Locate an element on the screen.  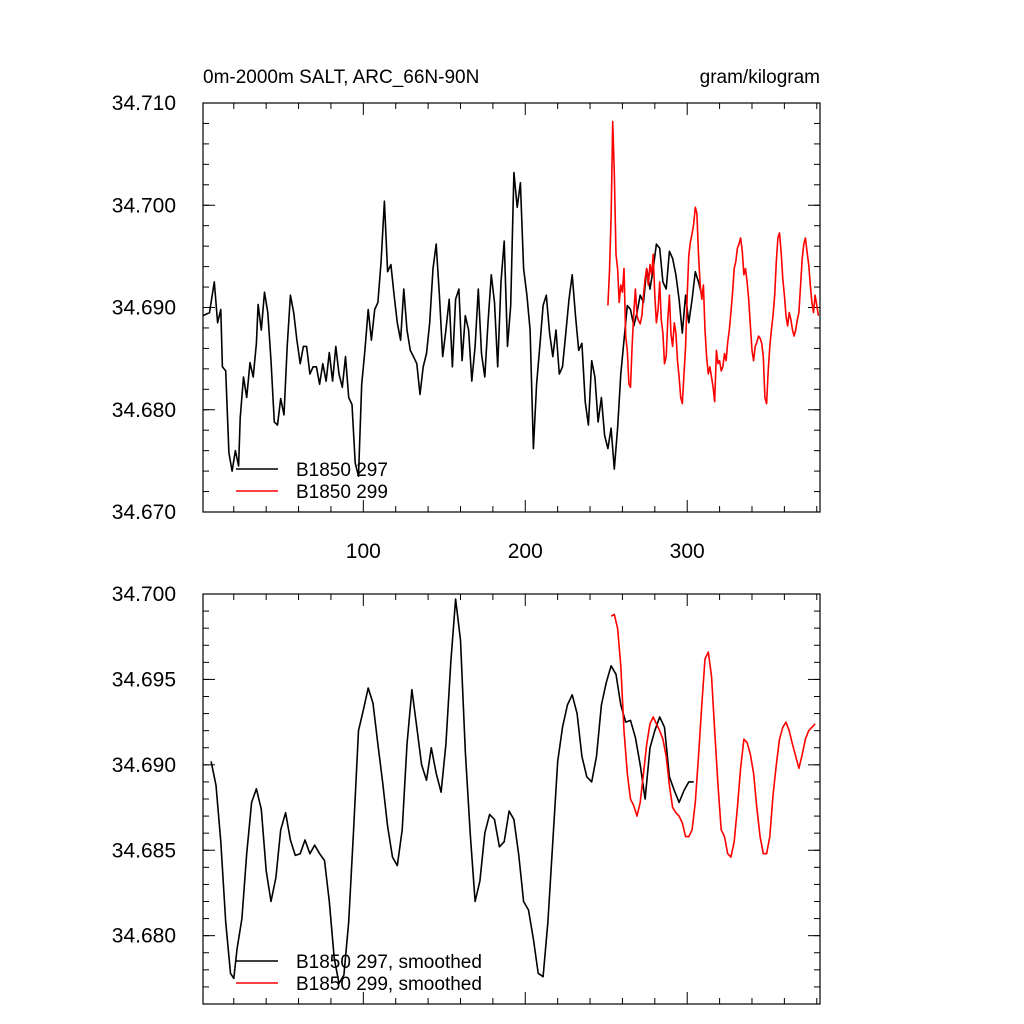
top-title-right: gram/kilogram is located at coordinates (760, 77).